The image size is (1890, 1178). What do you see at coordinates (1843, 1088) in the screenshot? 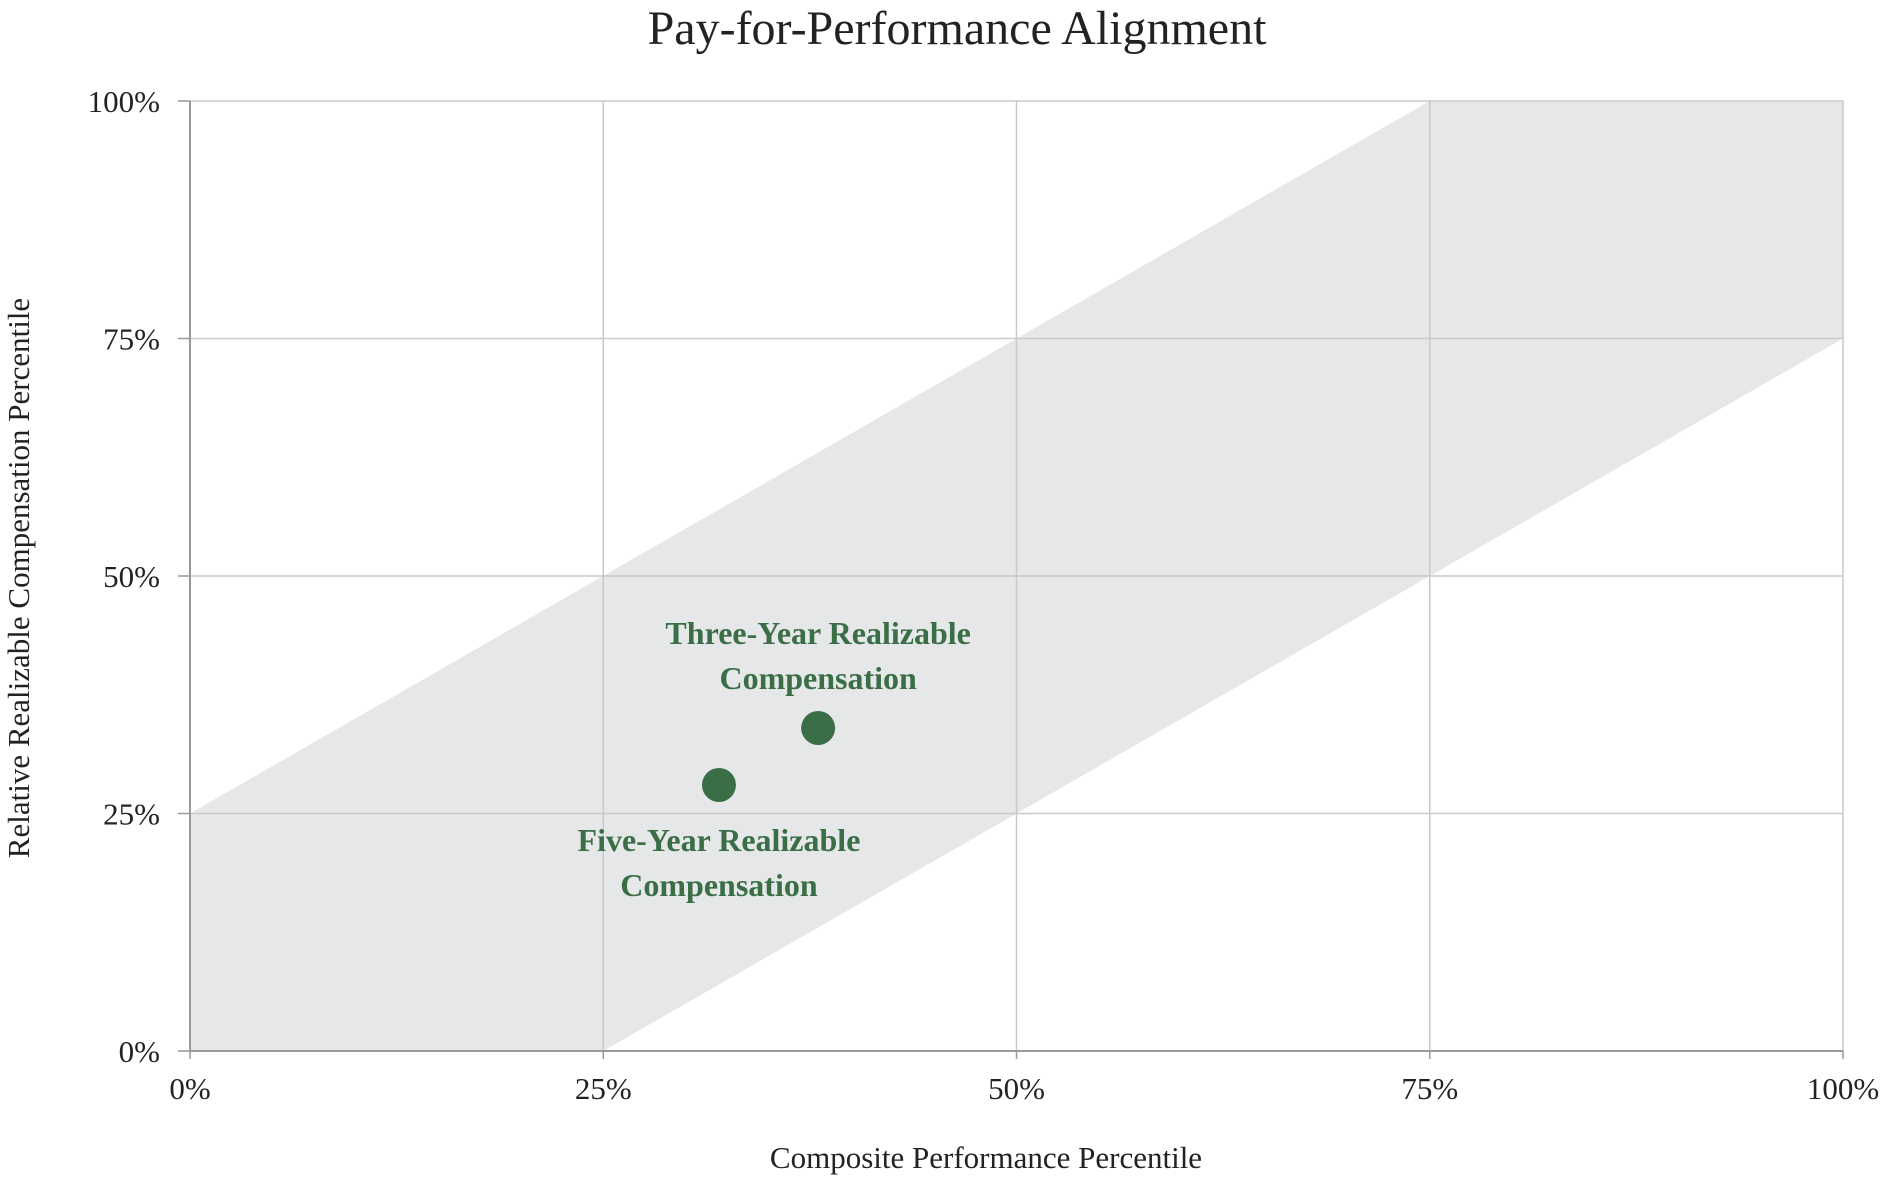
I see `x-tick-label: 100%` at bounding box center [1843, 1088].